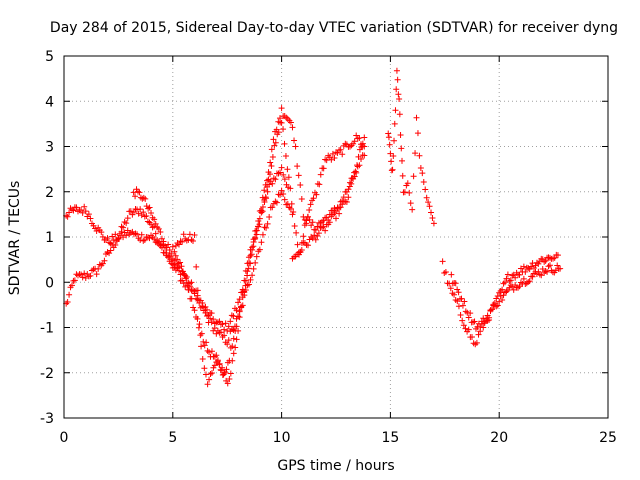 The height and width of the screenshot is (480, 640). I want to click on x-tick-label: 15, so click(390, 438).